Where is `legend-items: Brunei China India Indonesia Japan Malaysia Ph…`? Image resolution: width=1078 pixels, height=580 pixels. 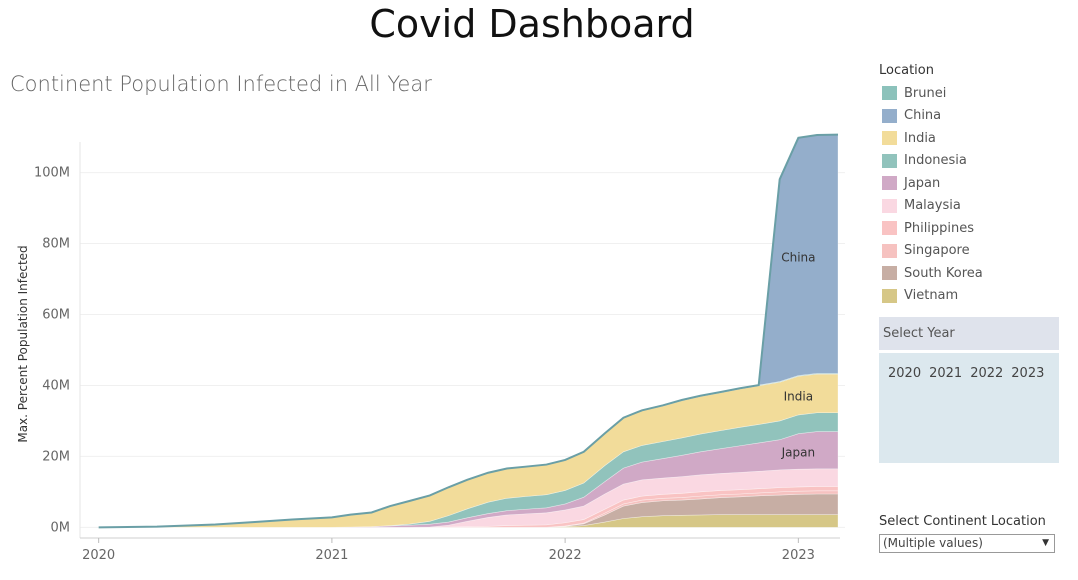 legend-items: Brunei China India Indonesia Japan Malaysia Ph… is located at coordinates (974, 194).